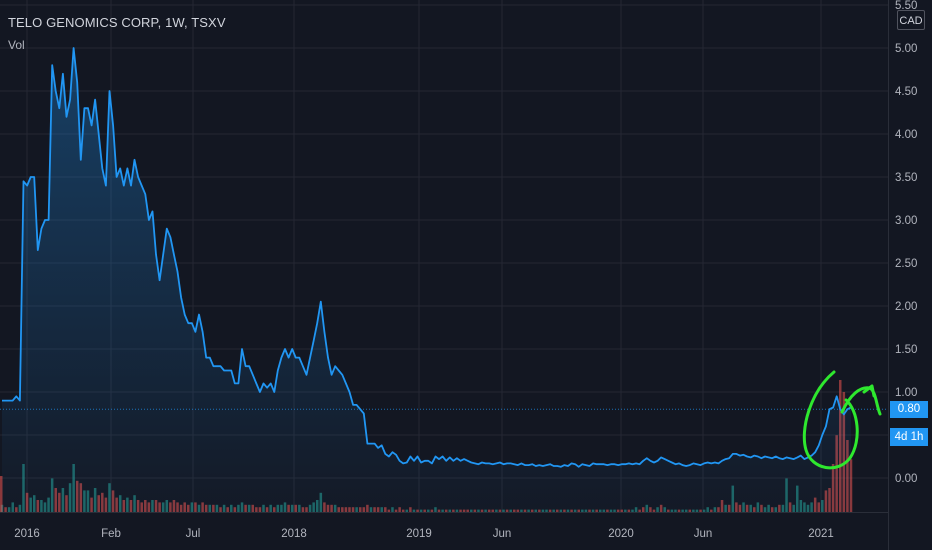 The height and width of the screenshot is (550, 932). I want to click on price-axis-tick-label: 5.00, so click(906, 49).